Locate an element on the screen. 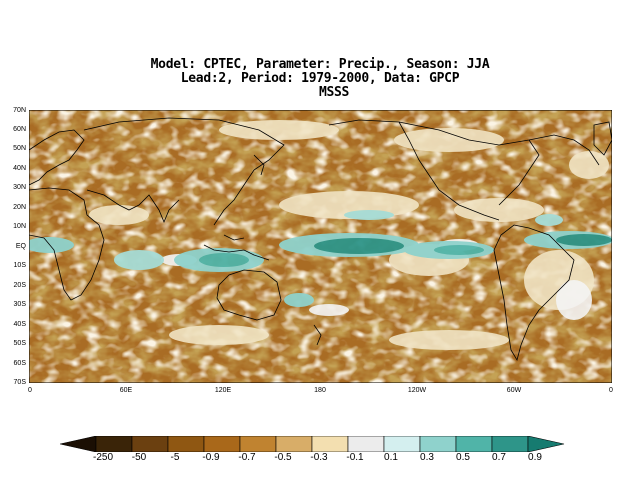 Image resolution: width=640 pixels, height=494 pixels. title-line-2: Lead:2, Period: 1979-2000, Data: GPCP is located at coordinates (320, 78).